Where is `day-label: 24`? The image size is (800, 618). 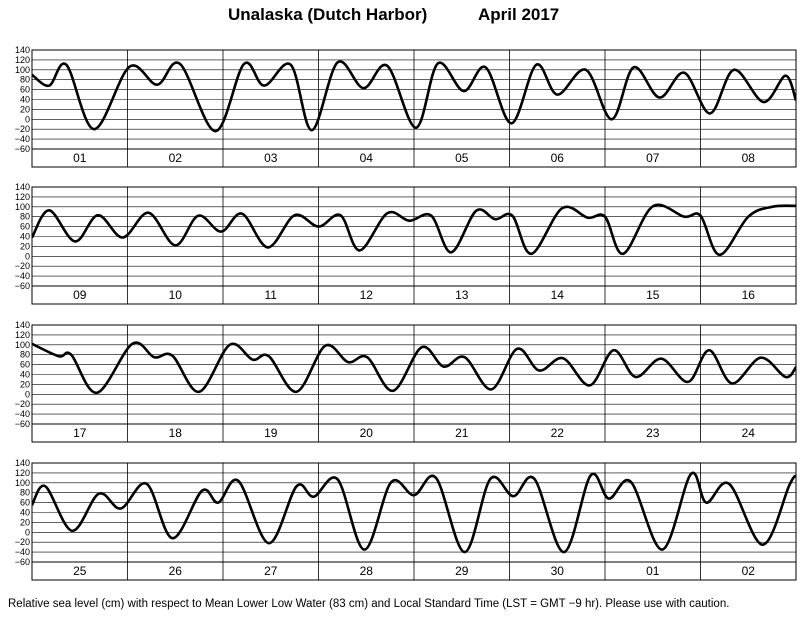 day-label: 24 is located at coordinates (749, 433).